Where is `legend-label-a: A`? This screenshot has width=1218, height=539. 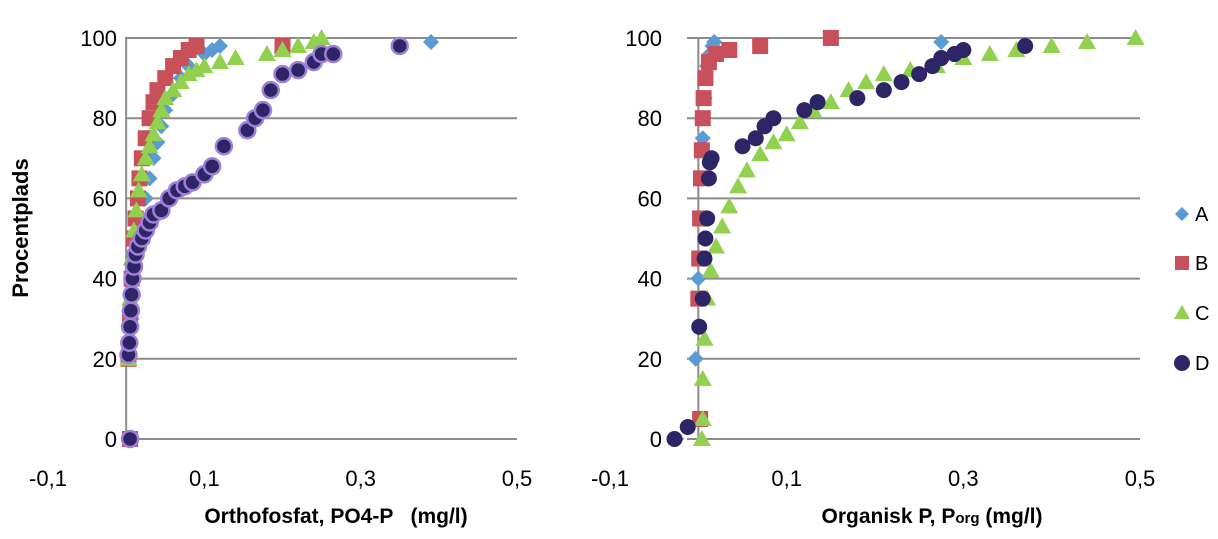 legend-label-a: A is located at coordinates (1202, 215).